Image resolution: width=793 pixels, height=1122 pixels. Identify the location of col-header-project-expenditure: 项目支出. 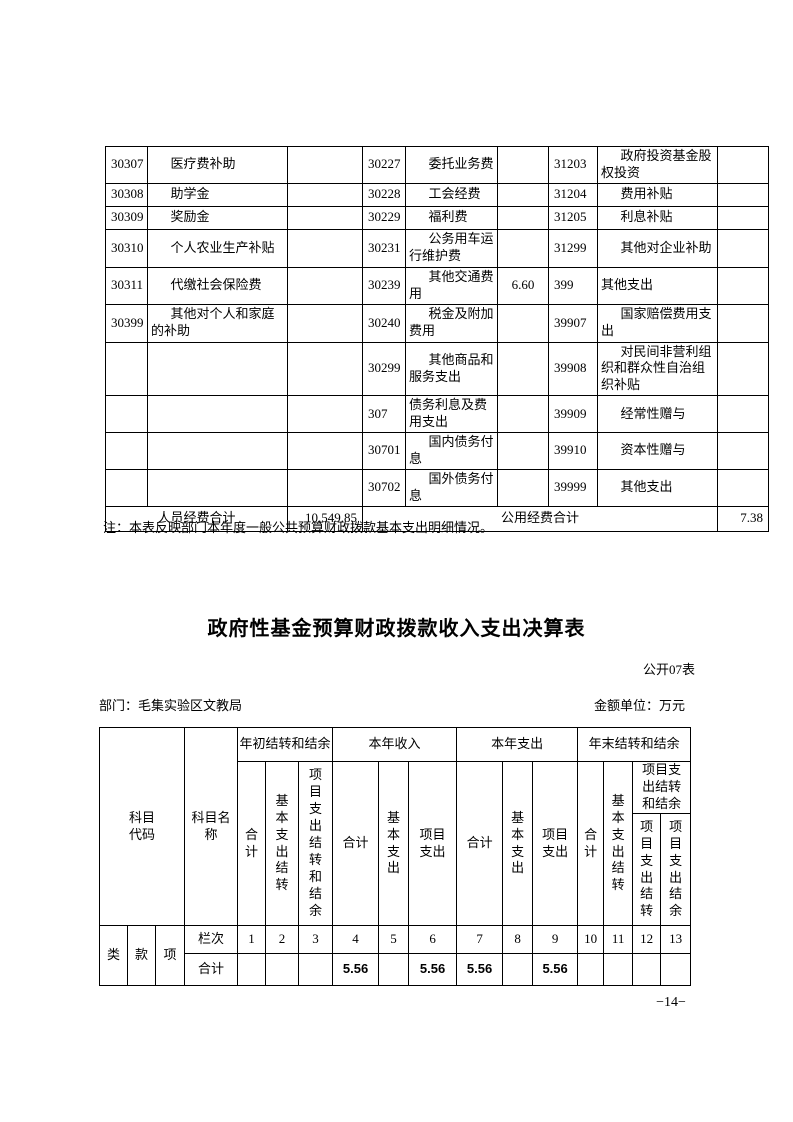
(433, 843).